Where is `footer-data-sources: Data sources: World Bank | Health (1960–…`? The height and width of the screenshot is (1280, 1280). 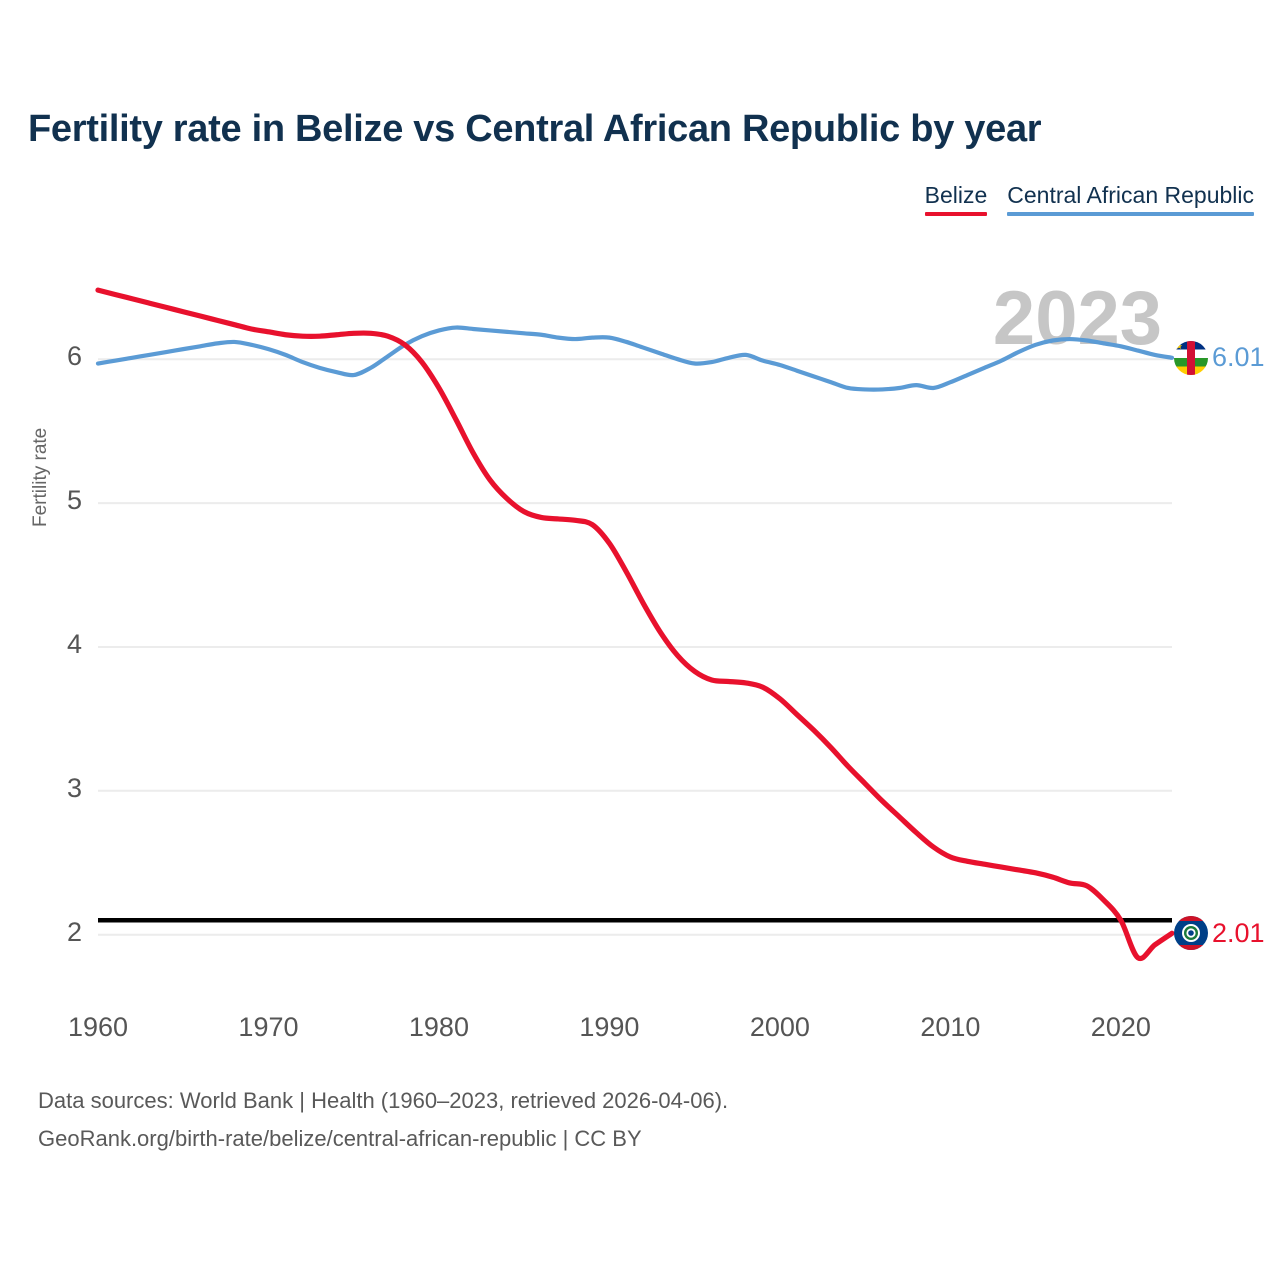 footer-data-sources: Data sources: World Bank | Health (1960–… is located at coordinates (383, 1100).